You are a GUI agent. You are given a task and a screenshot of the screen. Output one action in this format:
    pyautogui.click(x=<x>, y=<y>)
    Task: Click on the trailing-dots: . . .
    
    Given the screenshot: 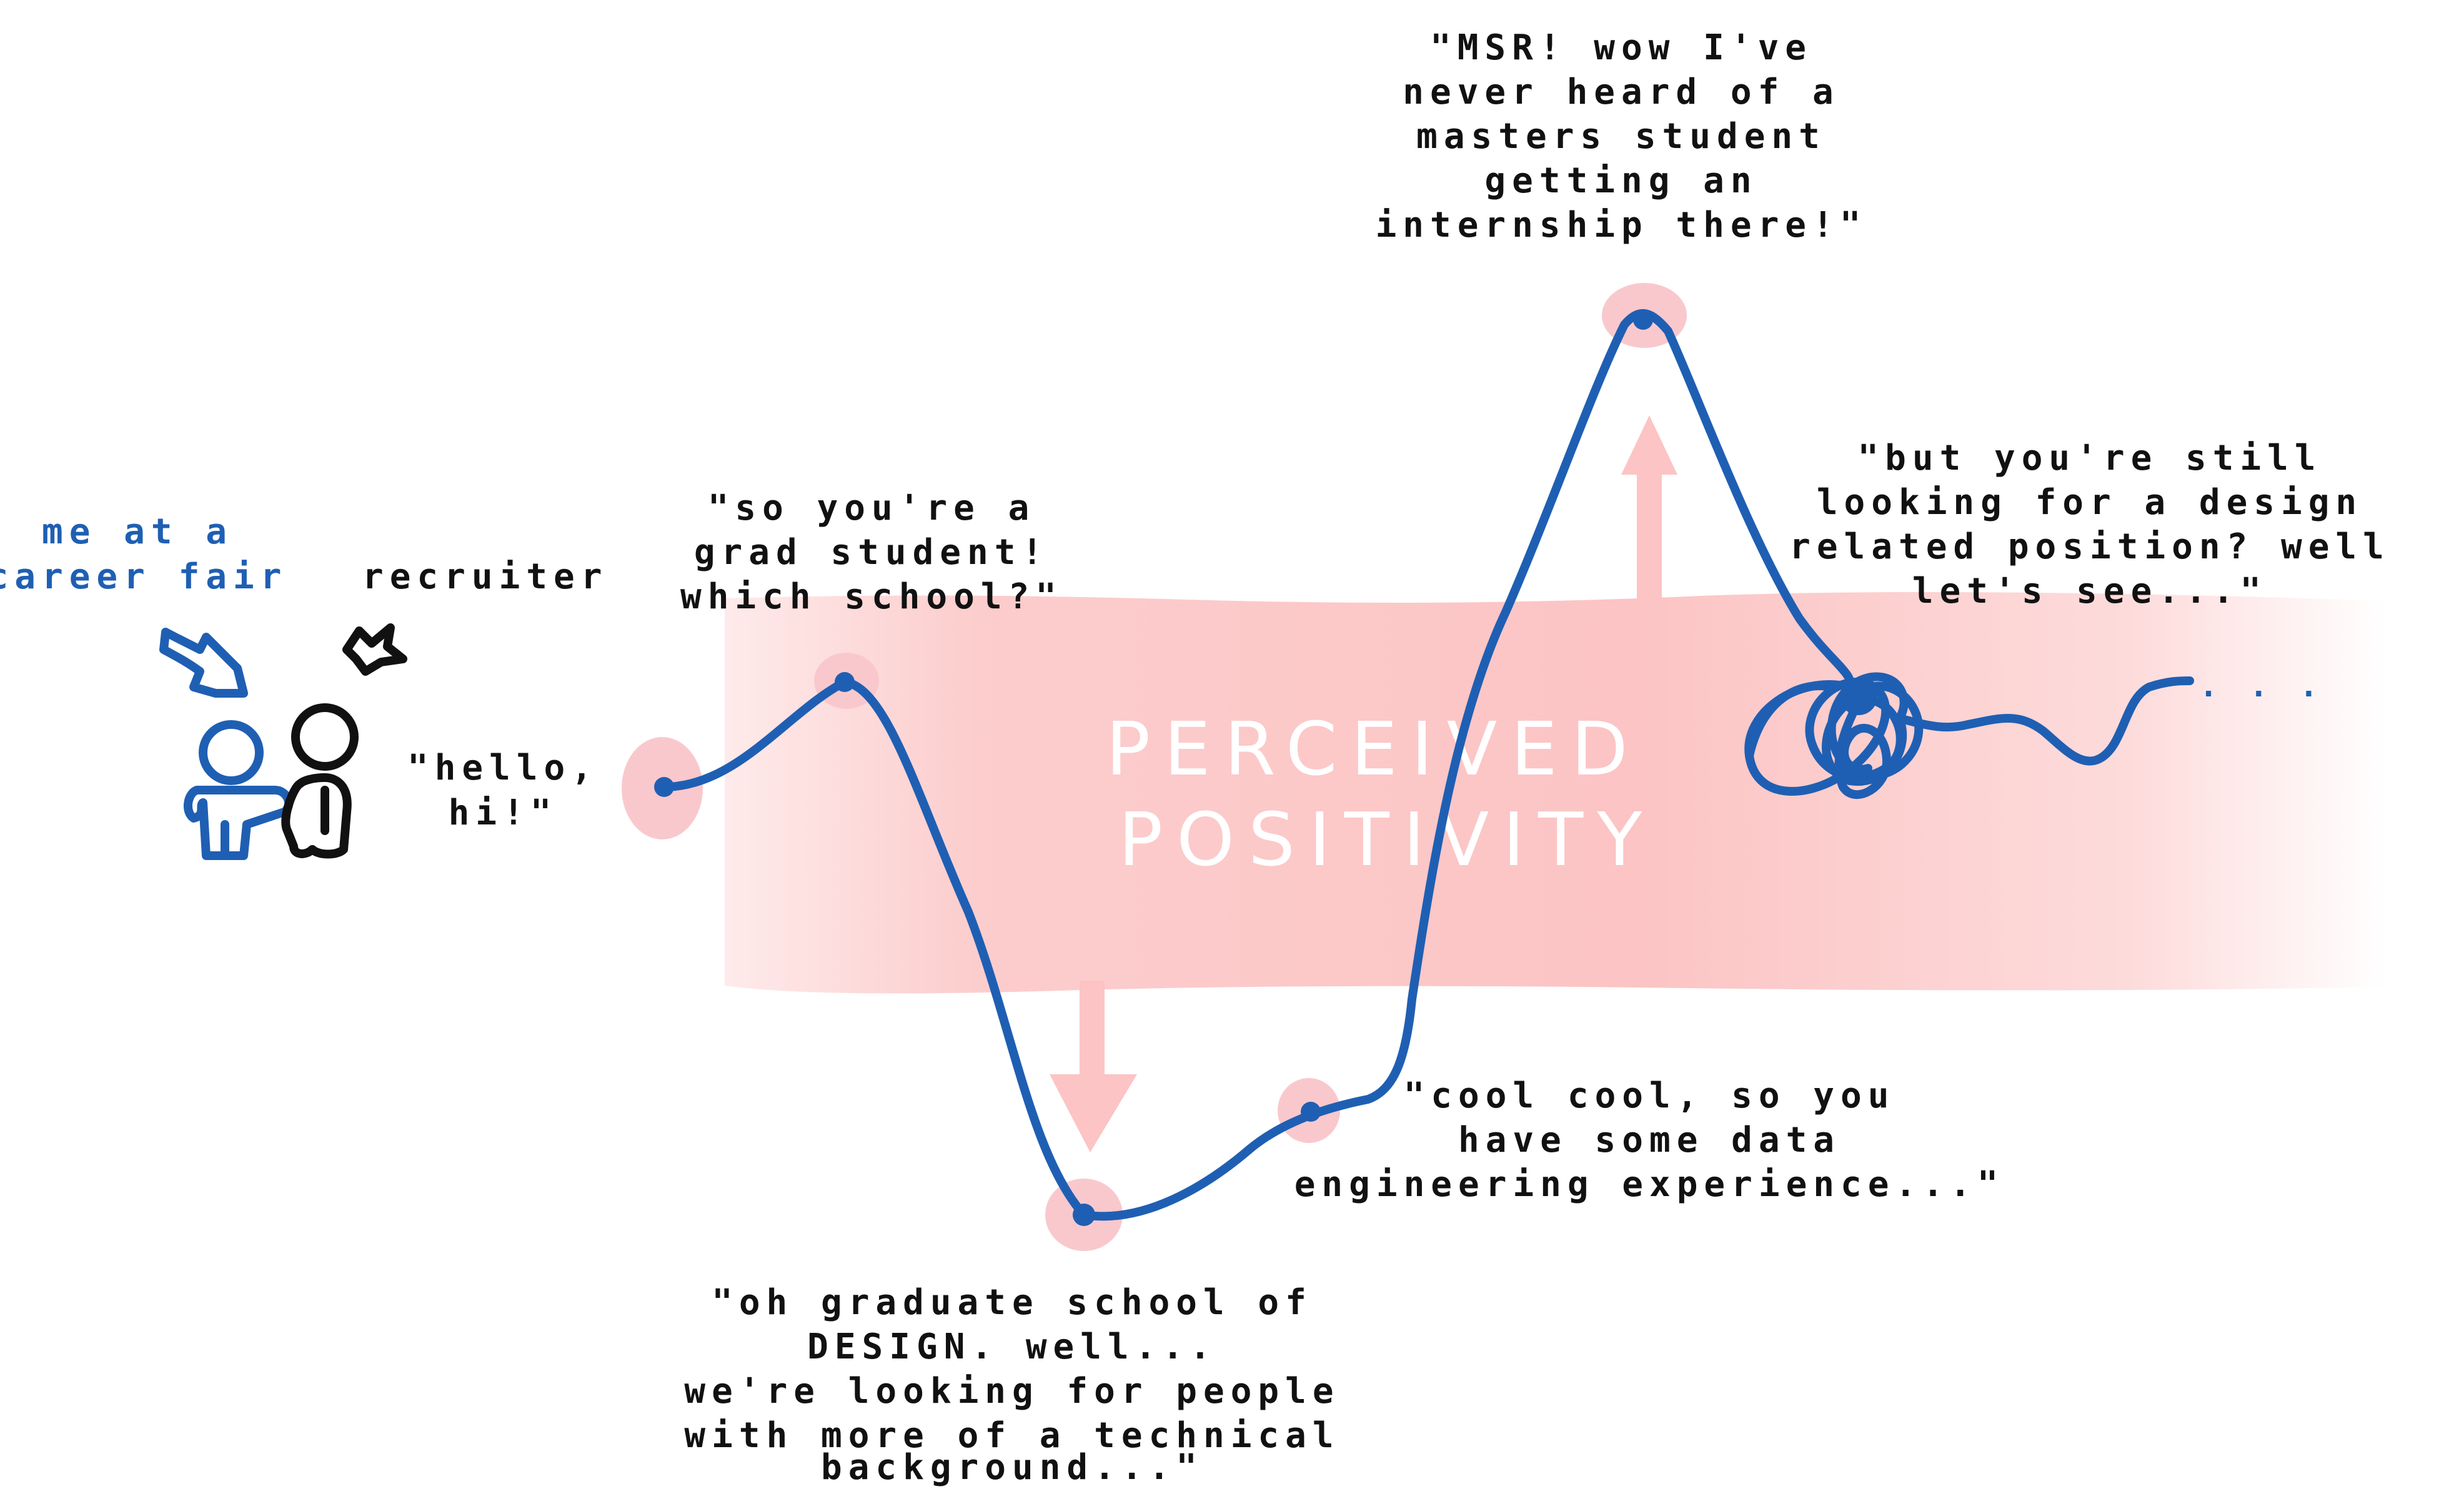 What is the action you would take?
    pyautogui.click(x=2262, y=686)
    